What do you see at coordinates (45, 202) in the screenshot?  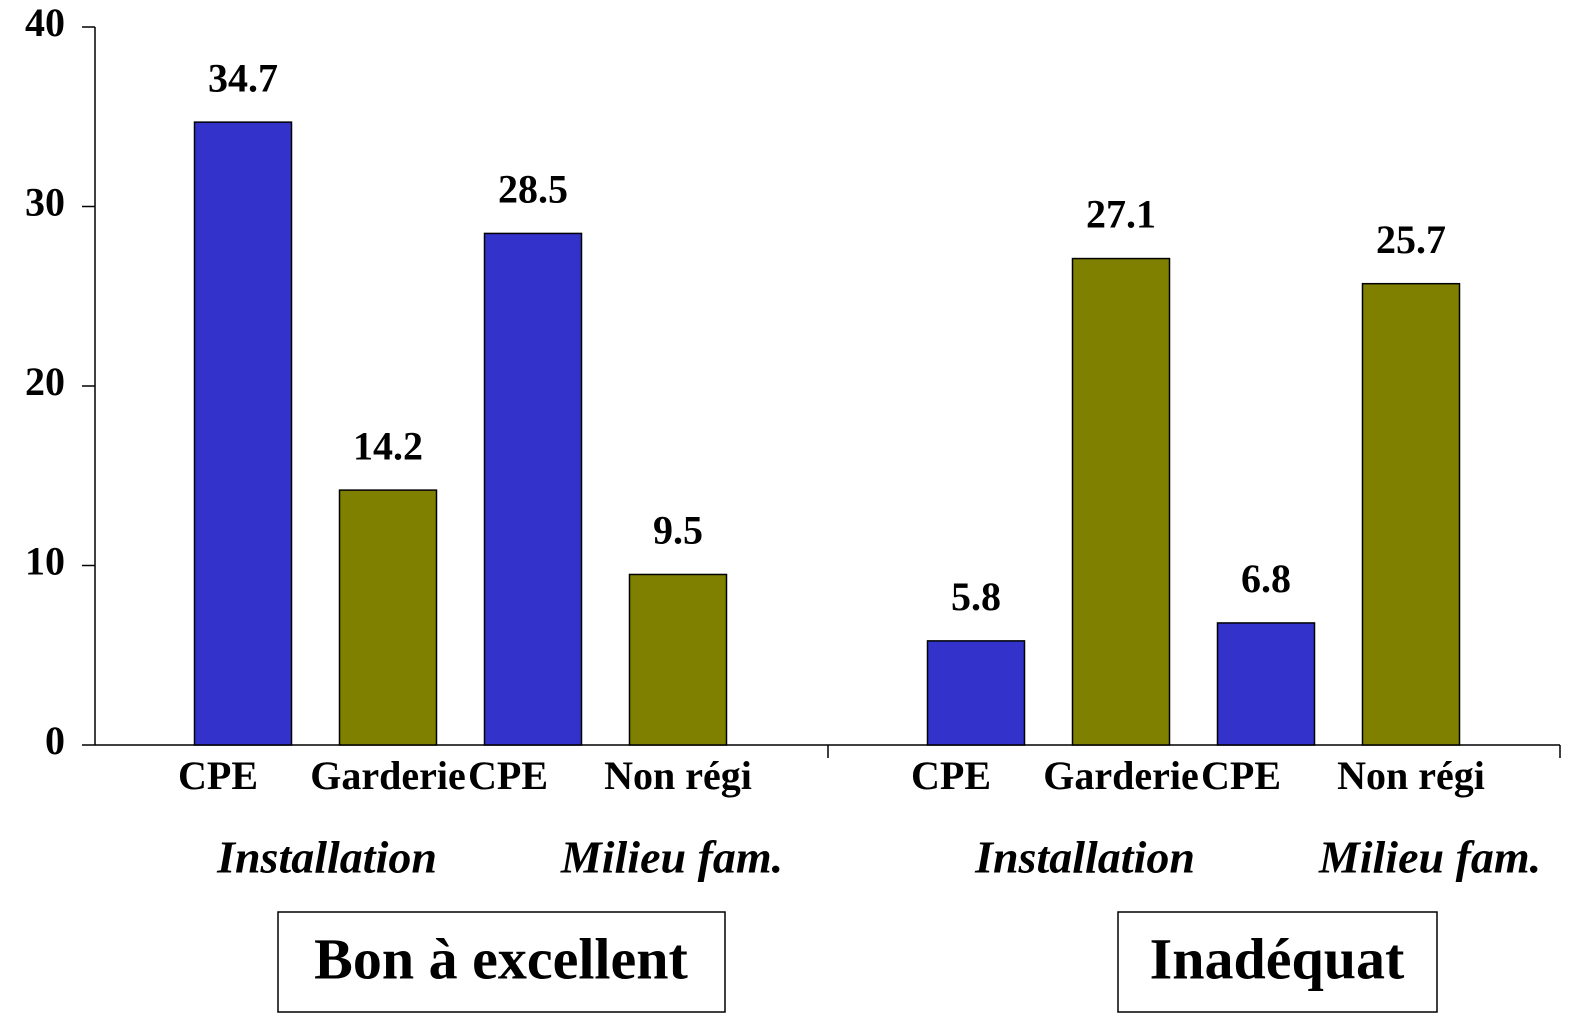 I see `y-tick-label: 30` at bounding box center [45, 202].